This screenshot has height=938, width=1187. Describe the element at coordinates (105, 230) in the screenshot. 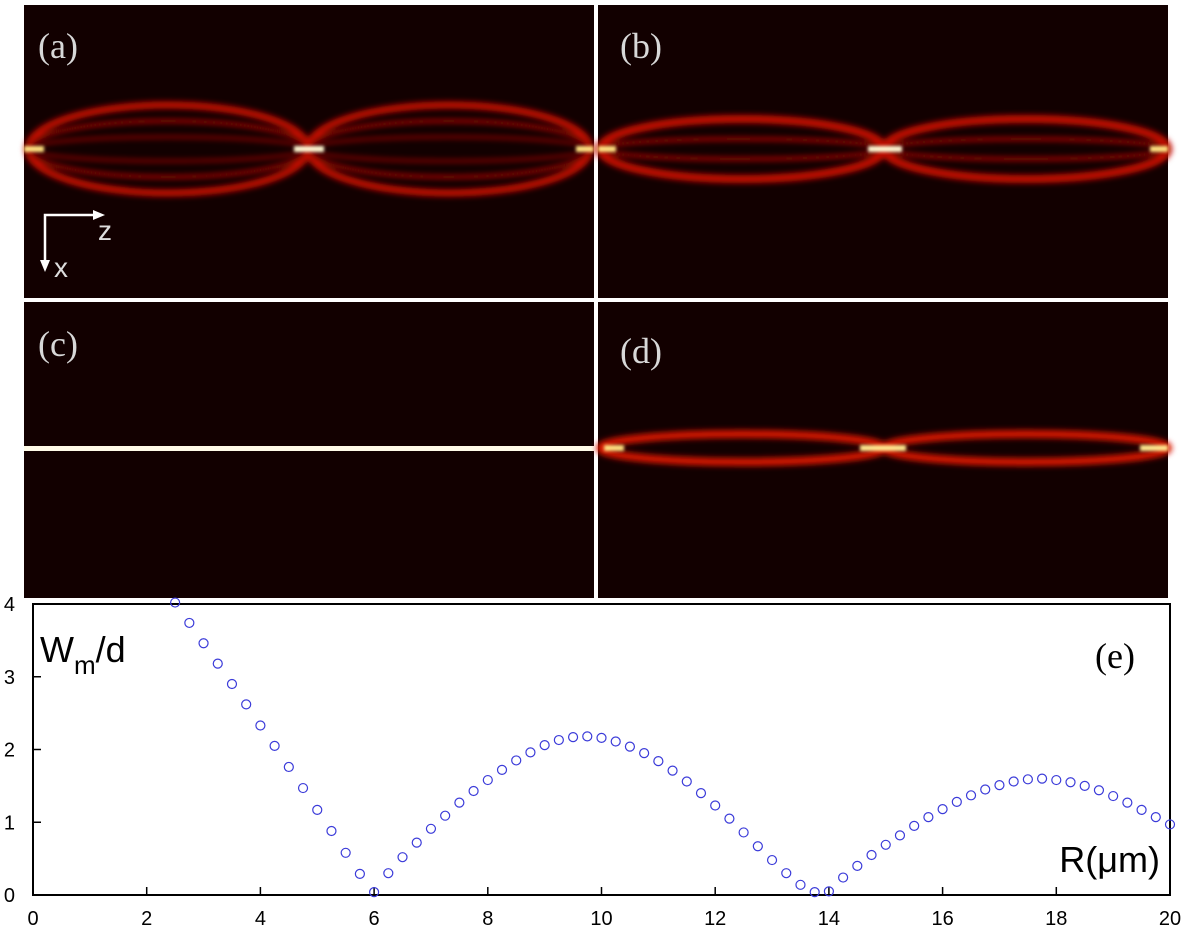

I see `axis-z: z` at that location.